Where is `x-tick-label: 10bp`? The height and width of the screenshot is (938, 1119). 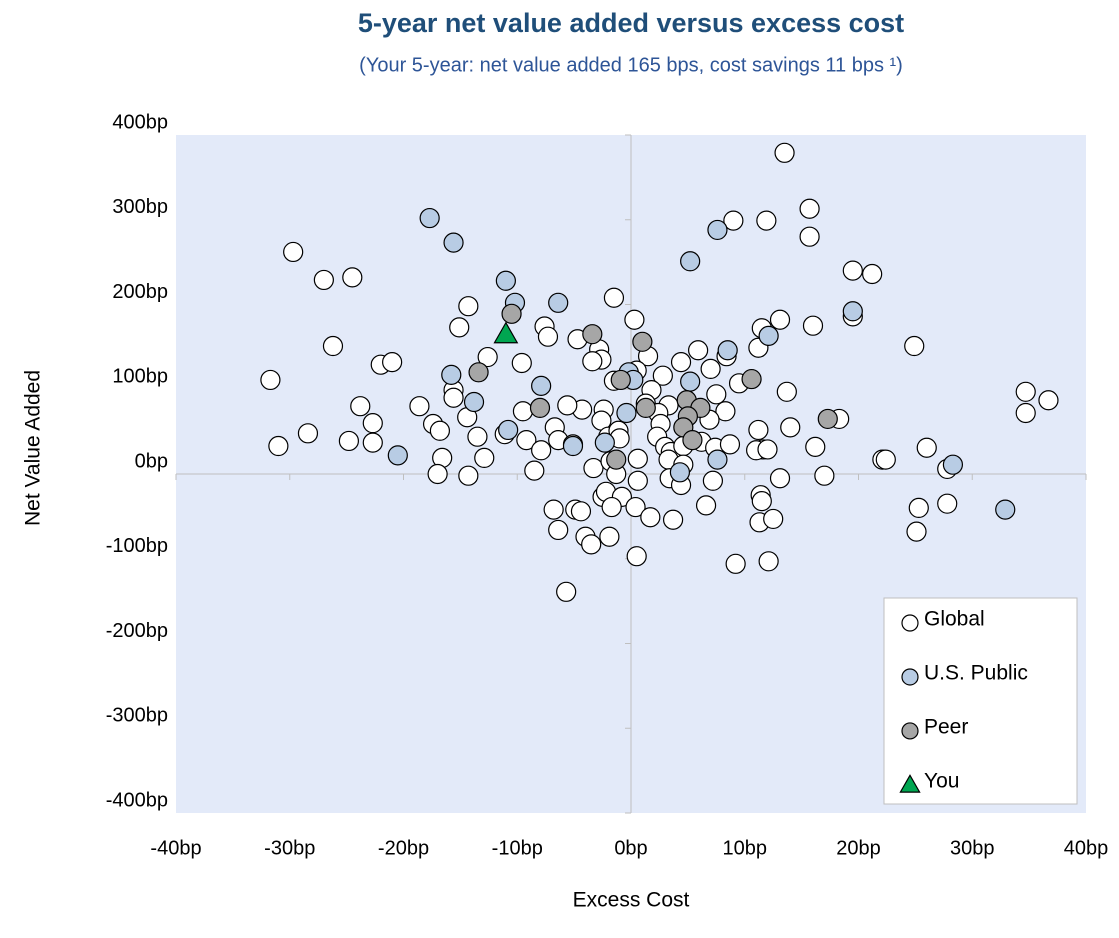
x-tick-label: 10bp is located at coordinates (745, 848).